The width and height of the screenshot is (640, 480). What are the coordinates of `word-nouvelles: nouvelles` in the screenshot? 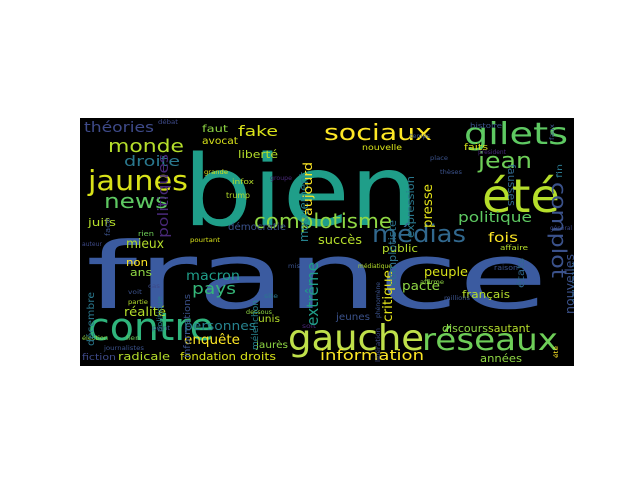 It's located at (568, 284).